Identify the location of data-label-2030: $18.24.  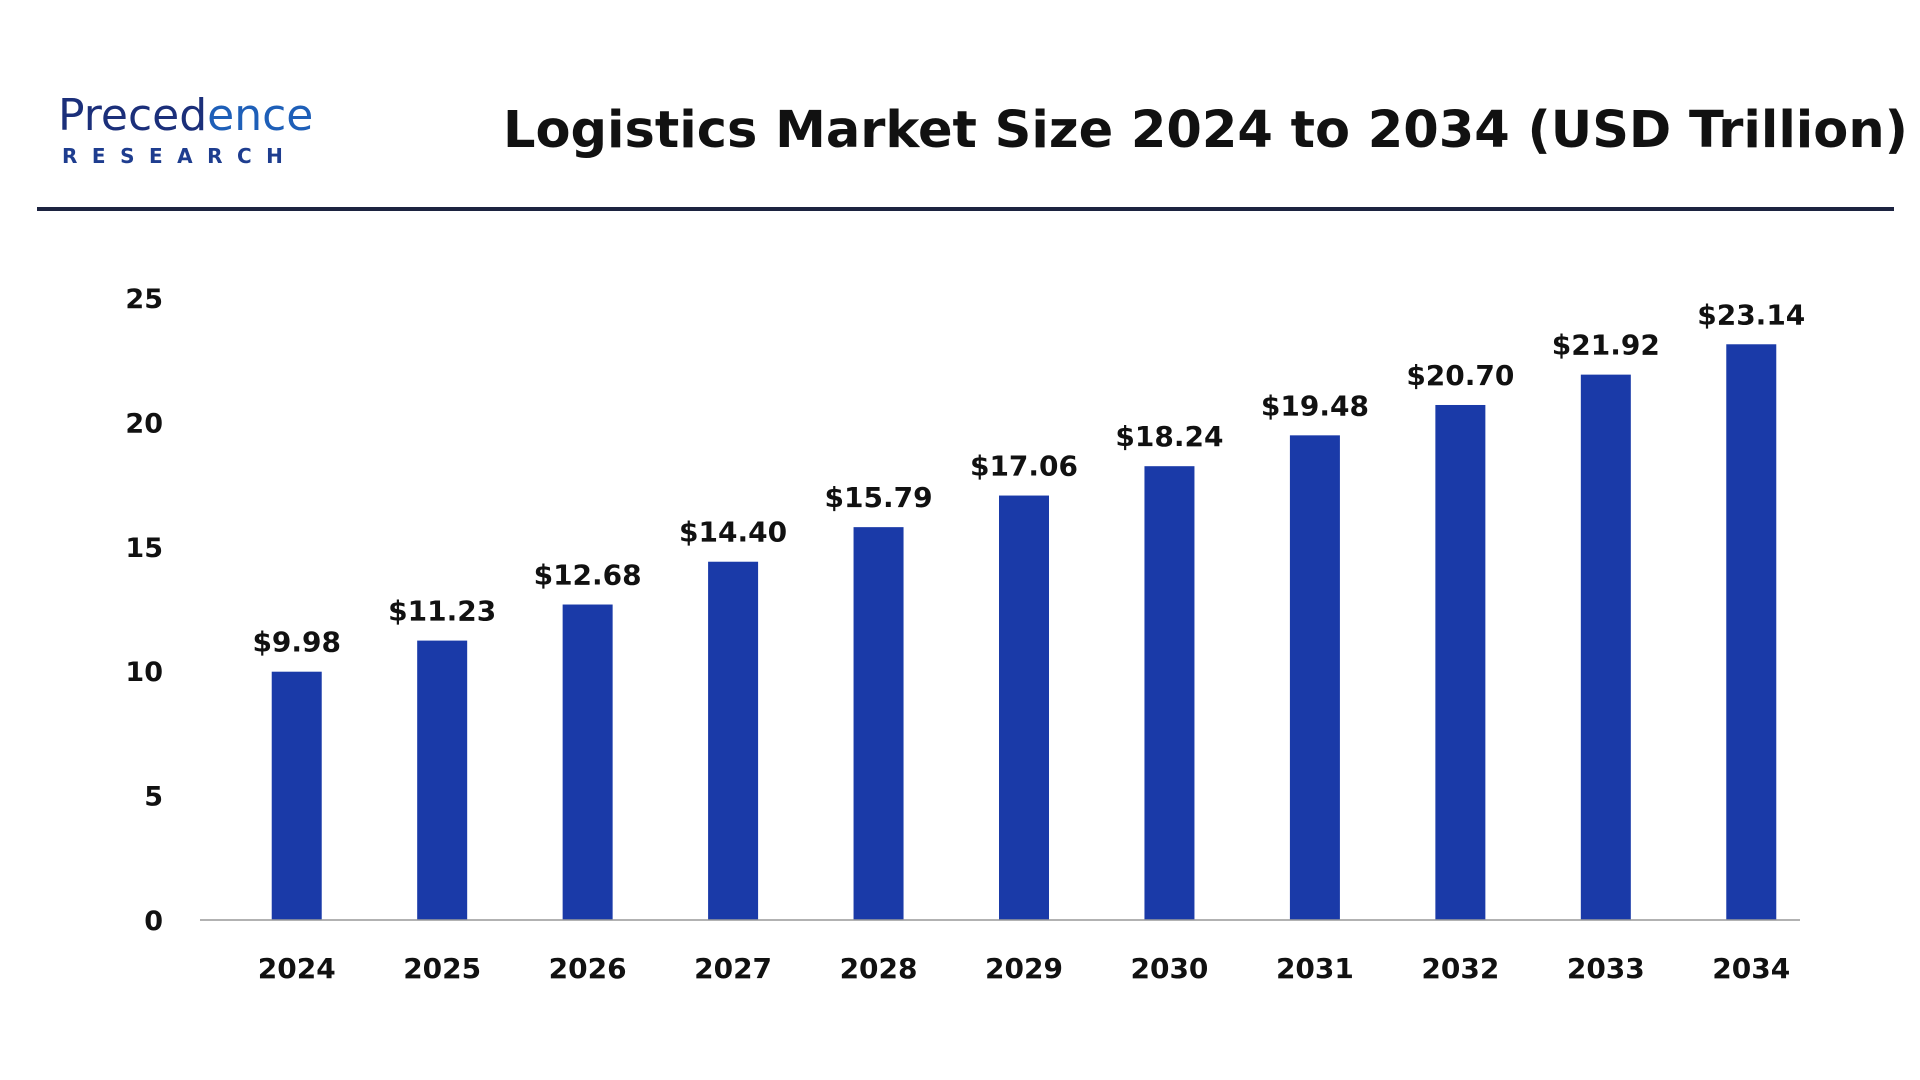
(1169, 436).